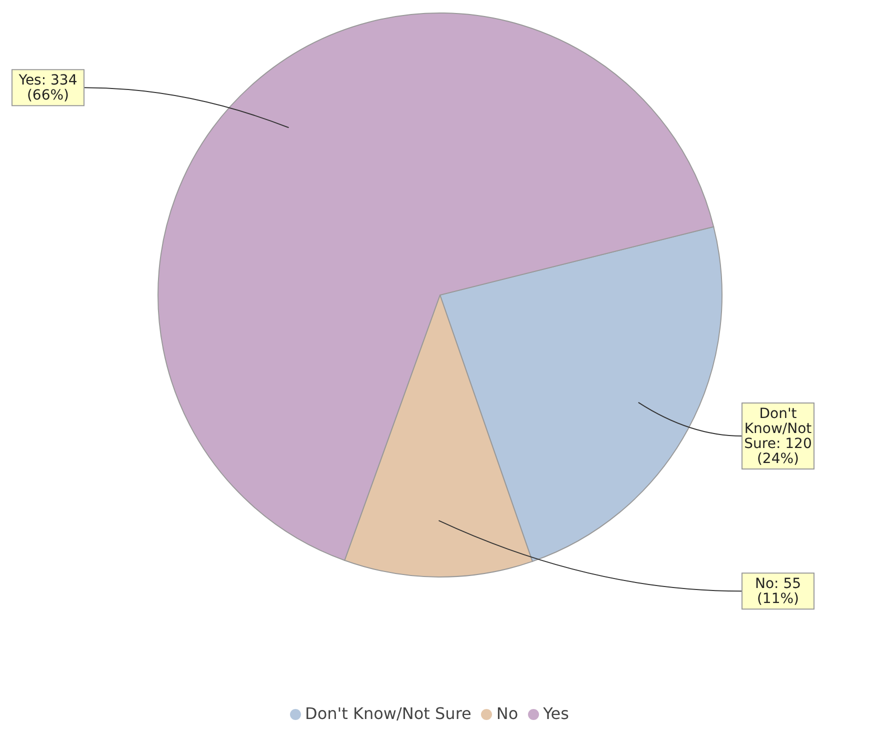  What do you see at coordinates (778, 592) in the screenshot?
I see `data-label: No: 55 (11%)` at bounding box center [778, 592].